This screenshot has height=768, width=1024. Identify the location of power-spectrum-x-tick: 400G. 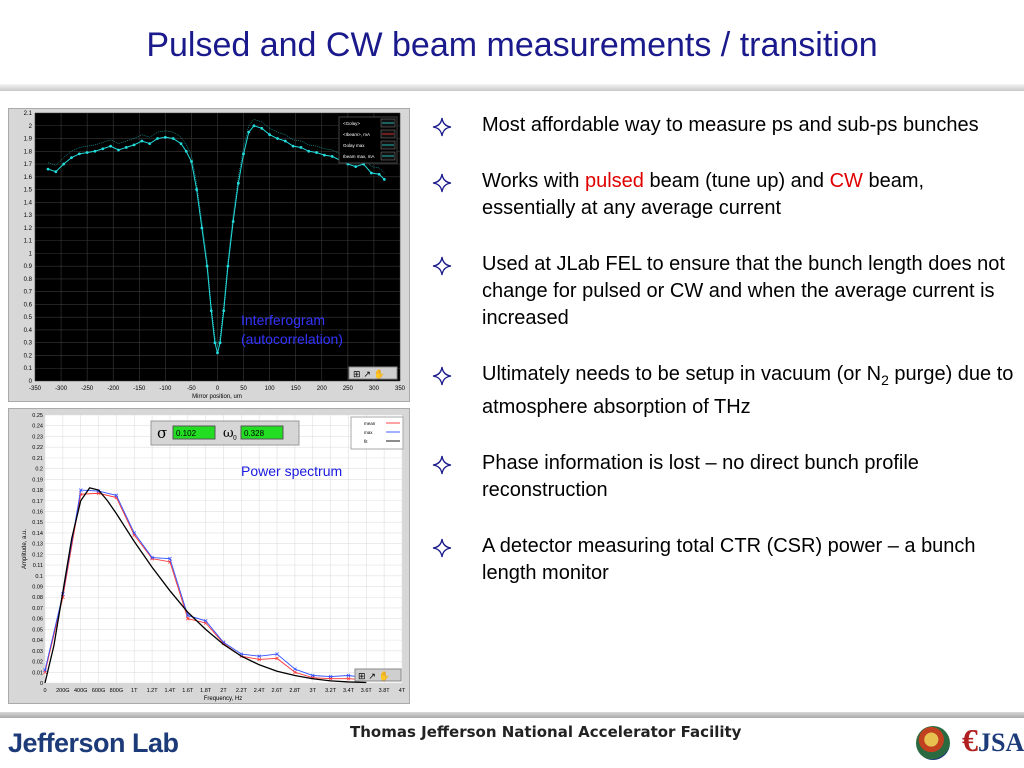
(80, 691).